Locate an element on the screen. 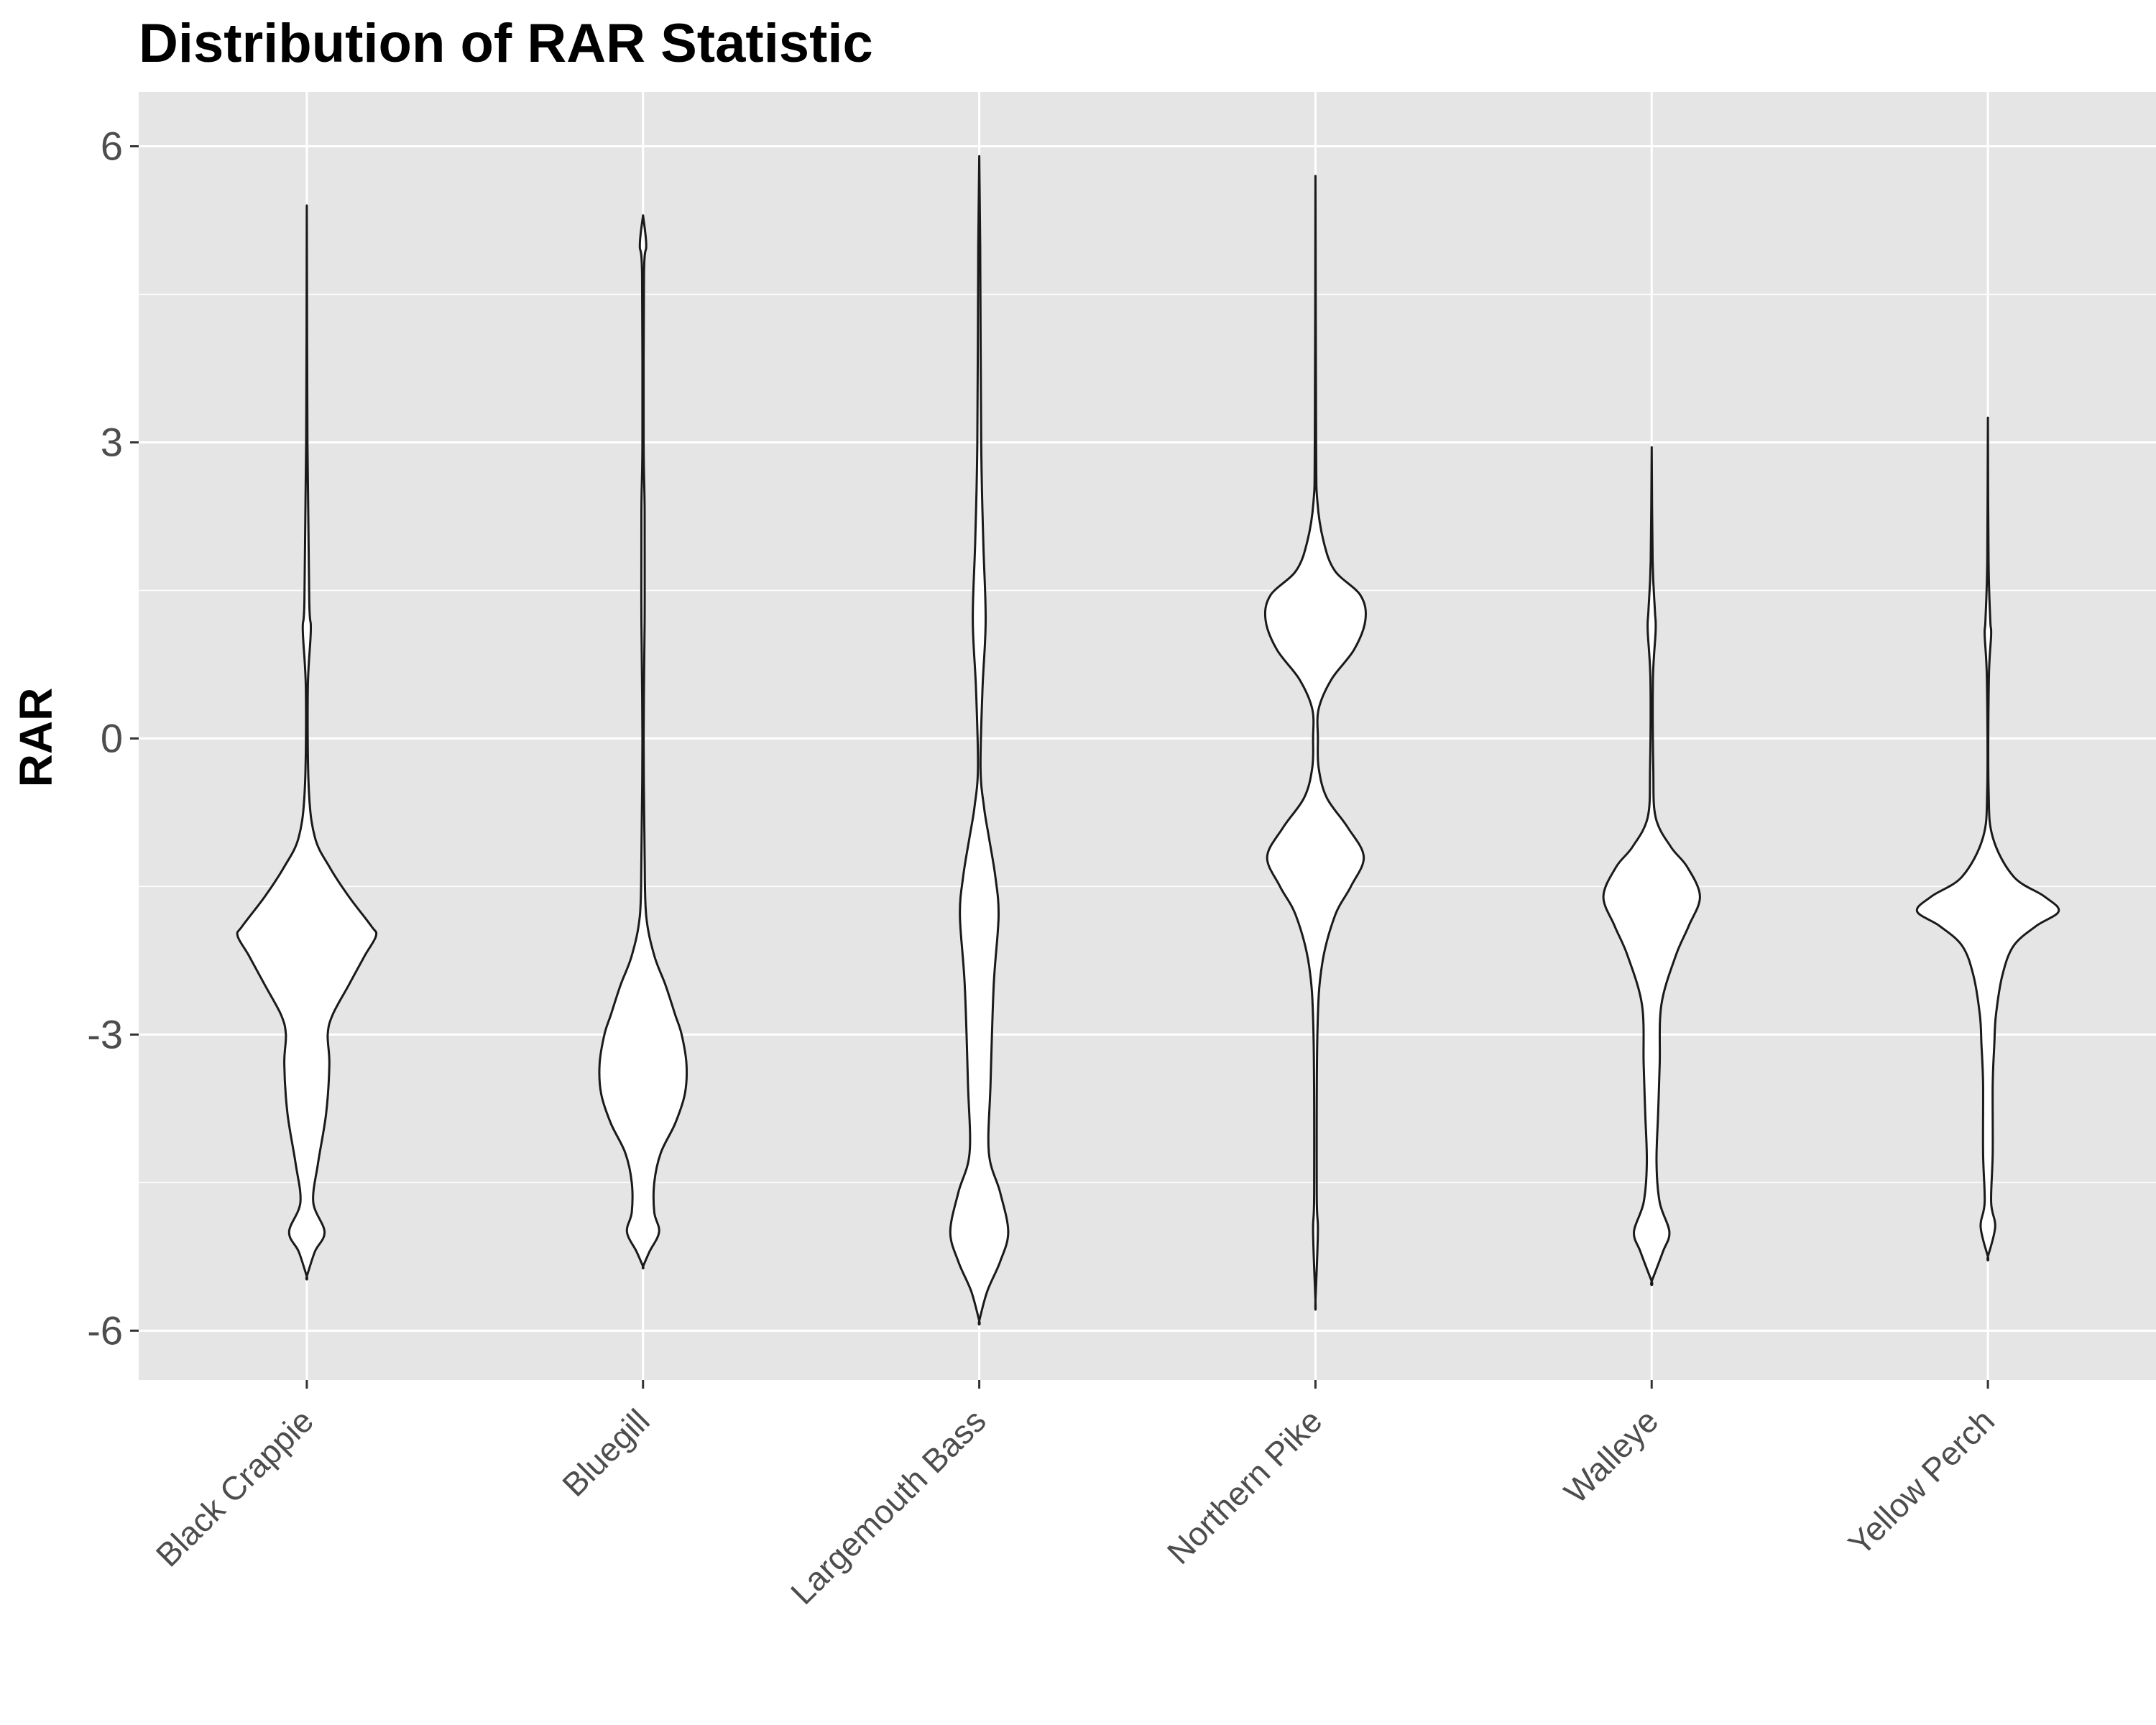 This screenshot has width=2156, height=1725. y-axis: -6 -3 0 3 6 is located at coordinates (113, 738).